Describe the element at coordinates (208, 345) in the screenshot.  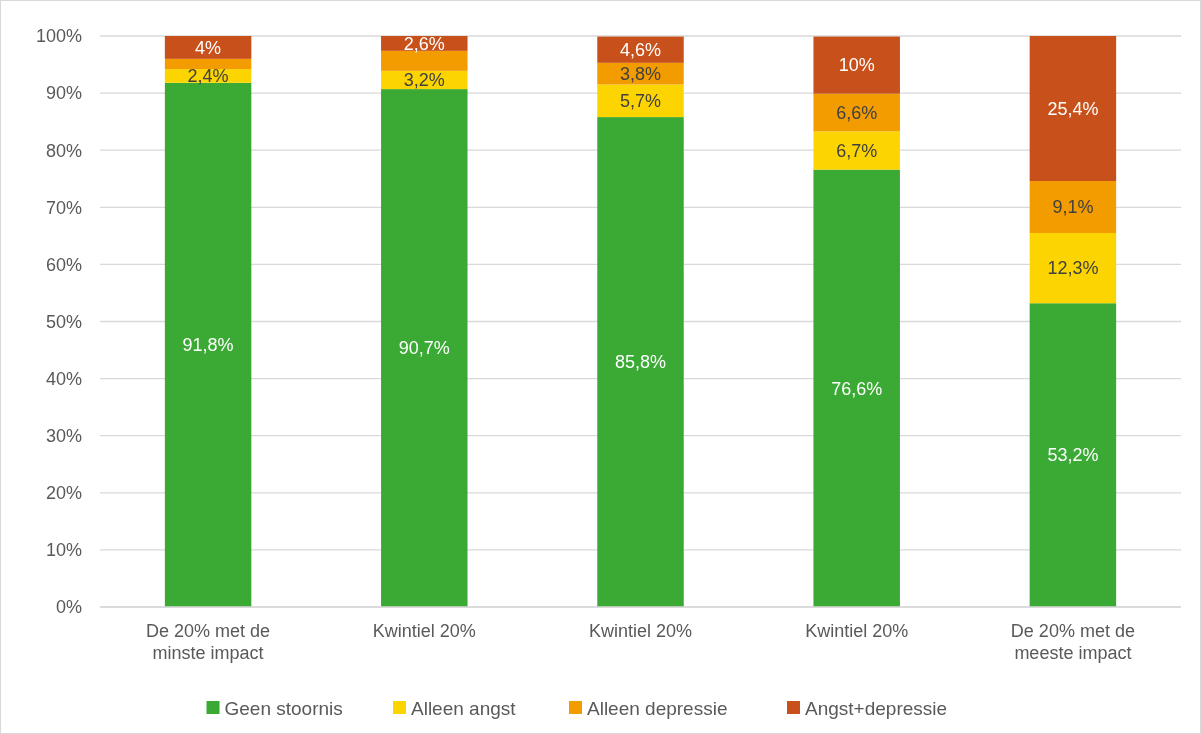
I see `data-label: 91,8%` at that location.